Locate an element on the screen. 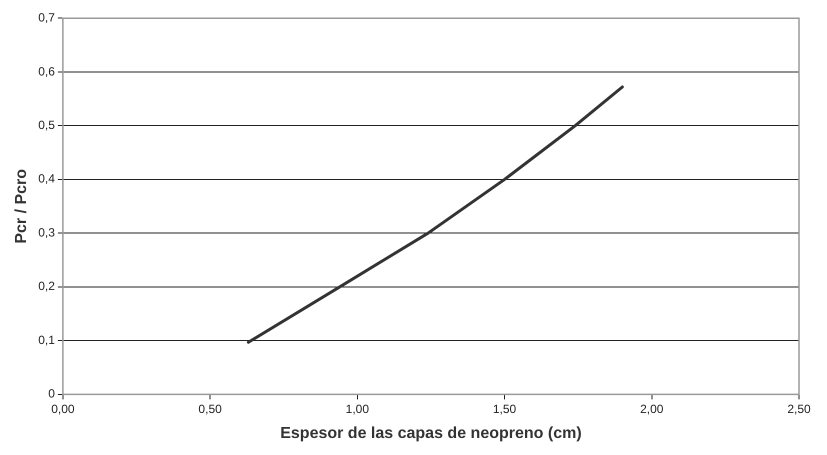  x-axis-title: Espesor de las capas de neopreno (cm) is located at coordinates (431, 433).